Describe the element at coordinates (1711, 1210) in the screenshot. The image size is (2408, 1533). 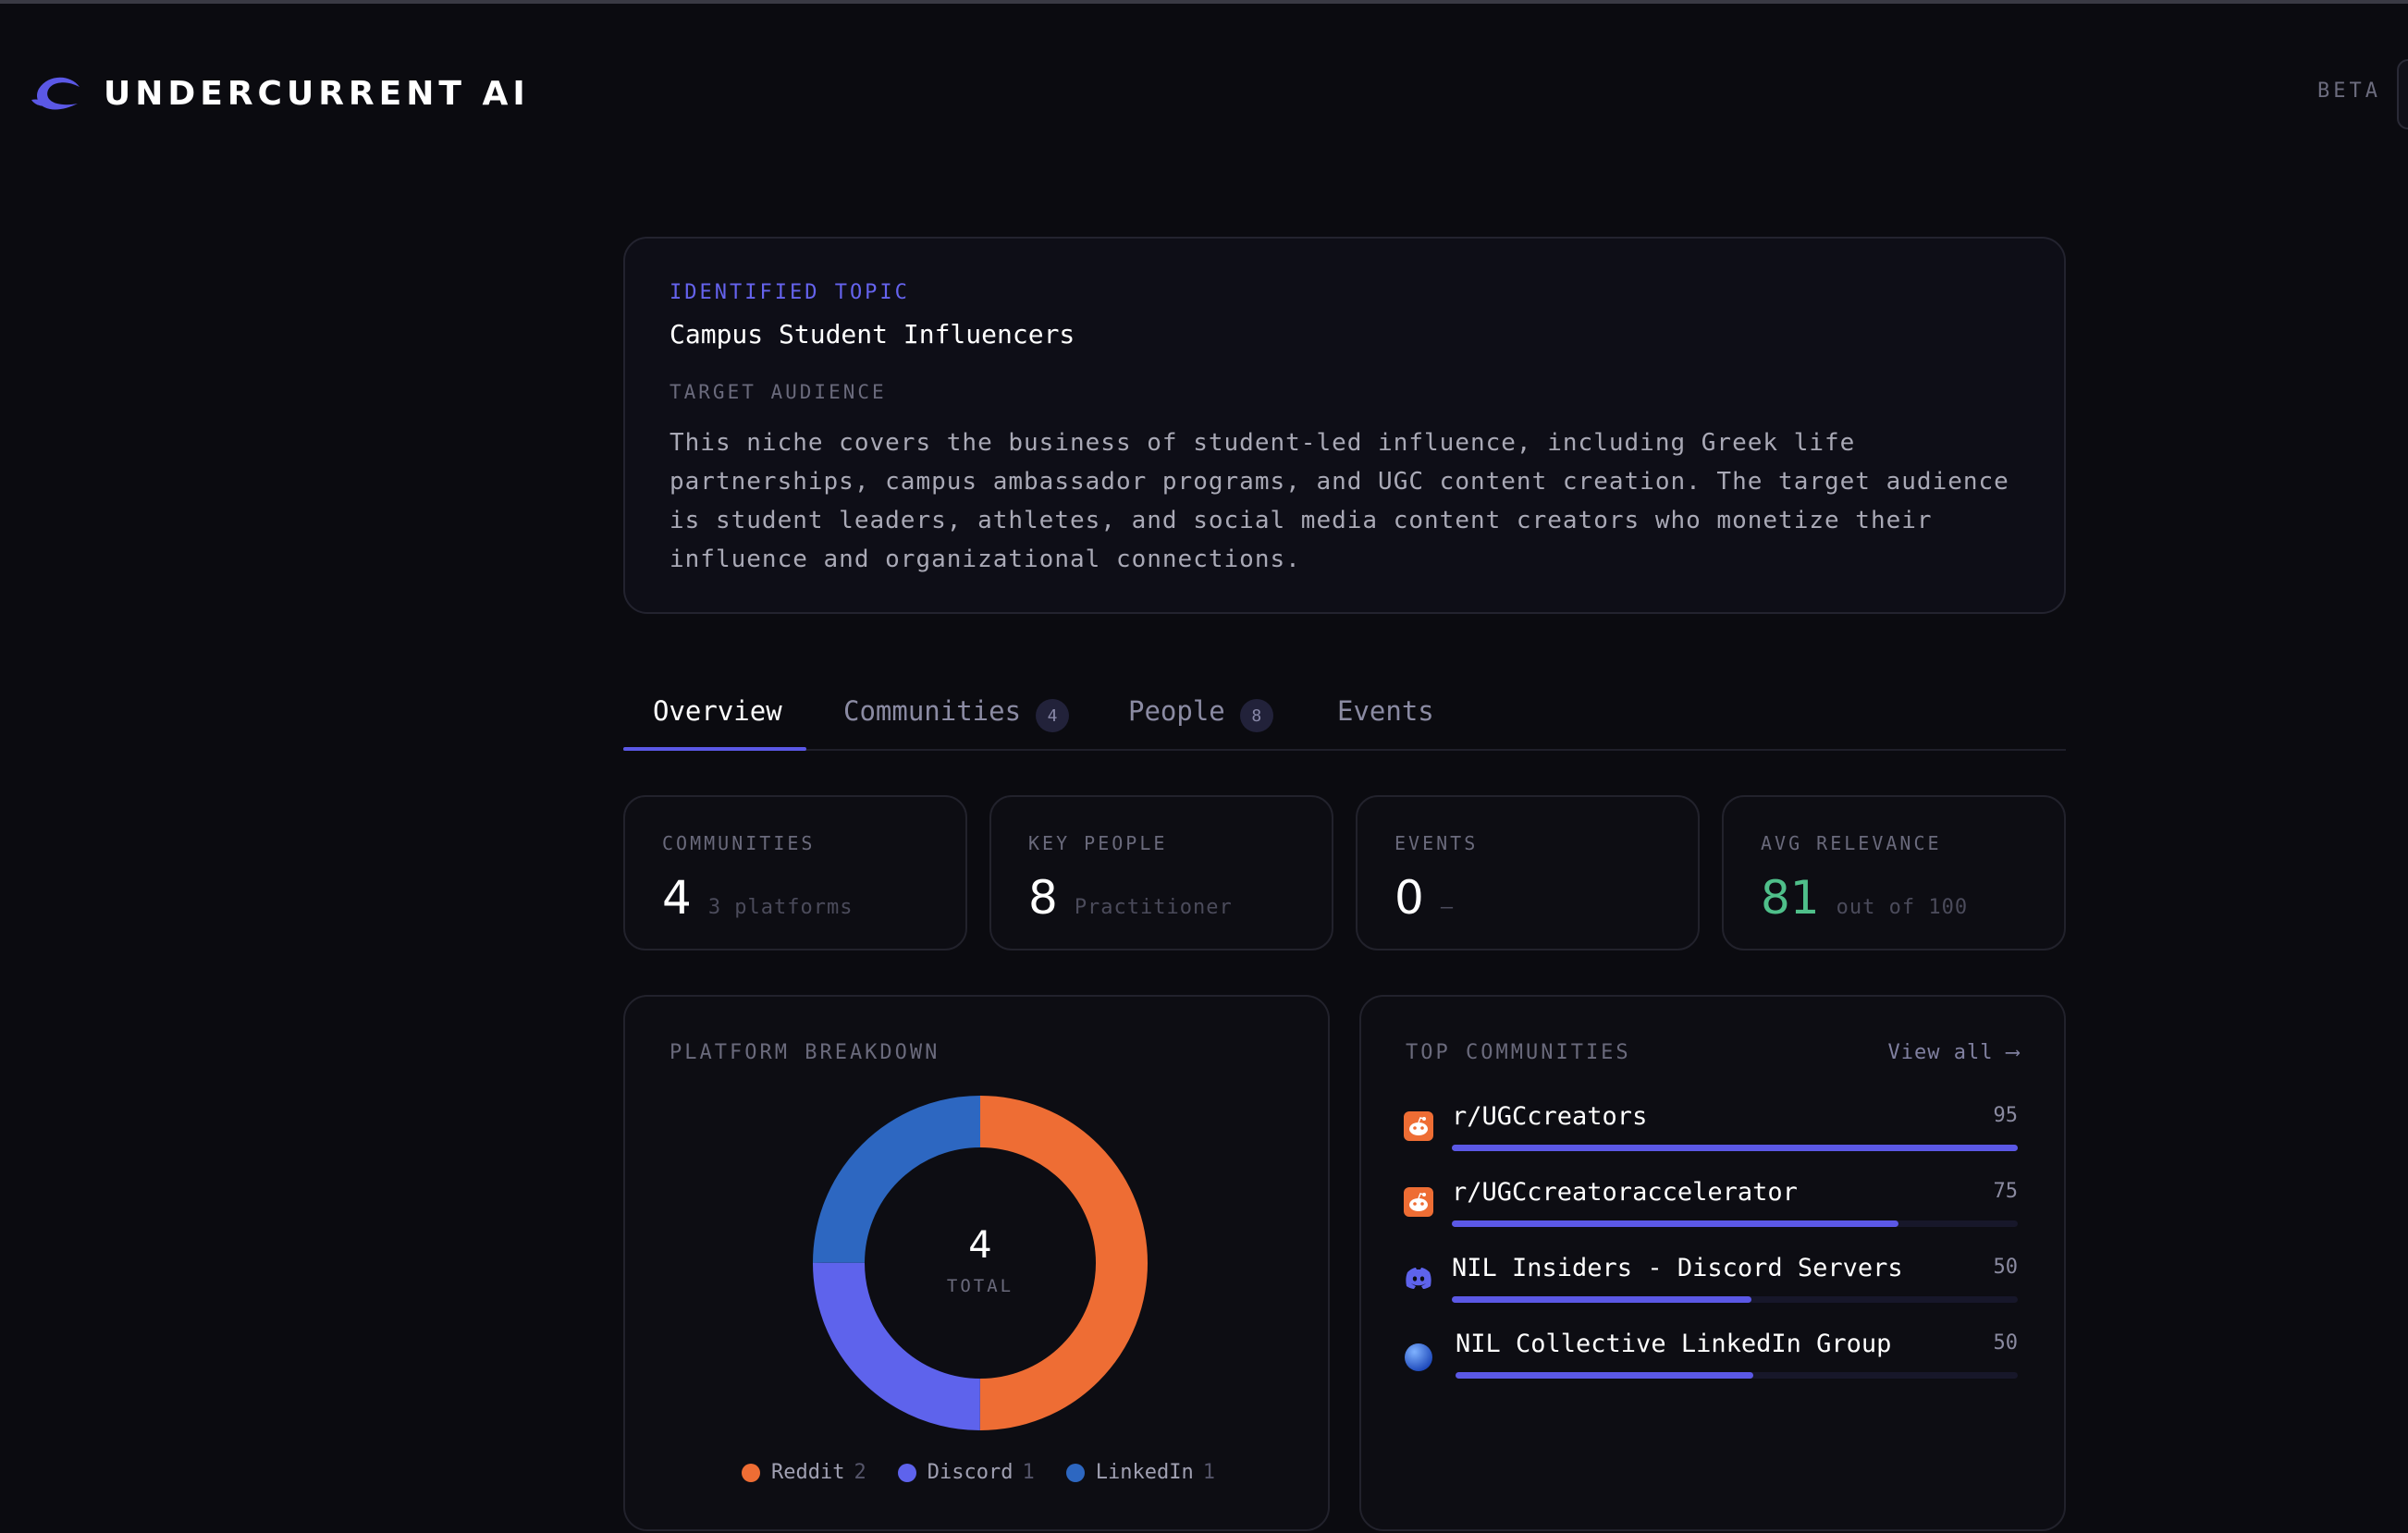
I see `community-row: r/UGCcreatoraccelerator 75` at that location.